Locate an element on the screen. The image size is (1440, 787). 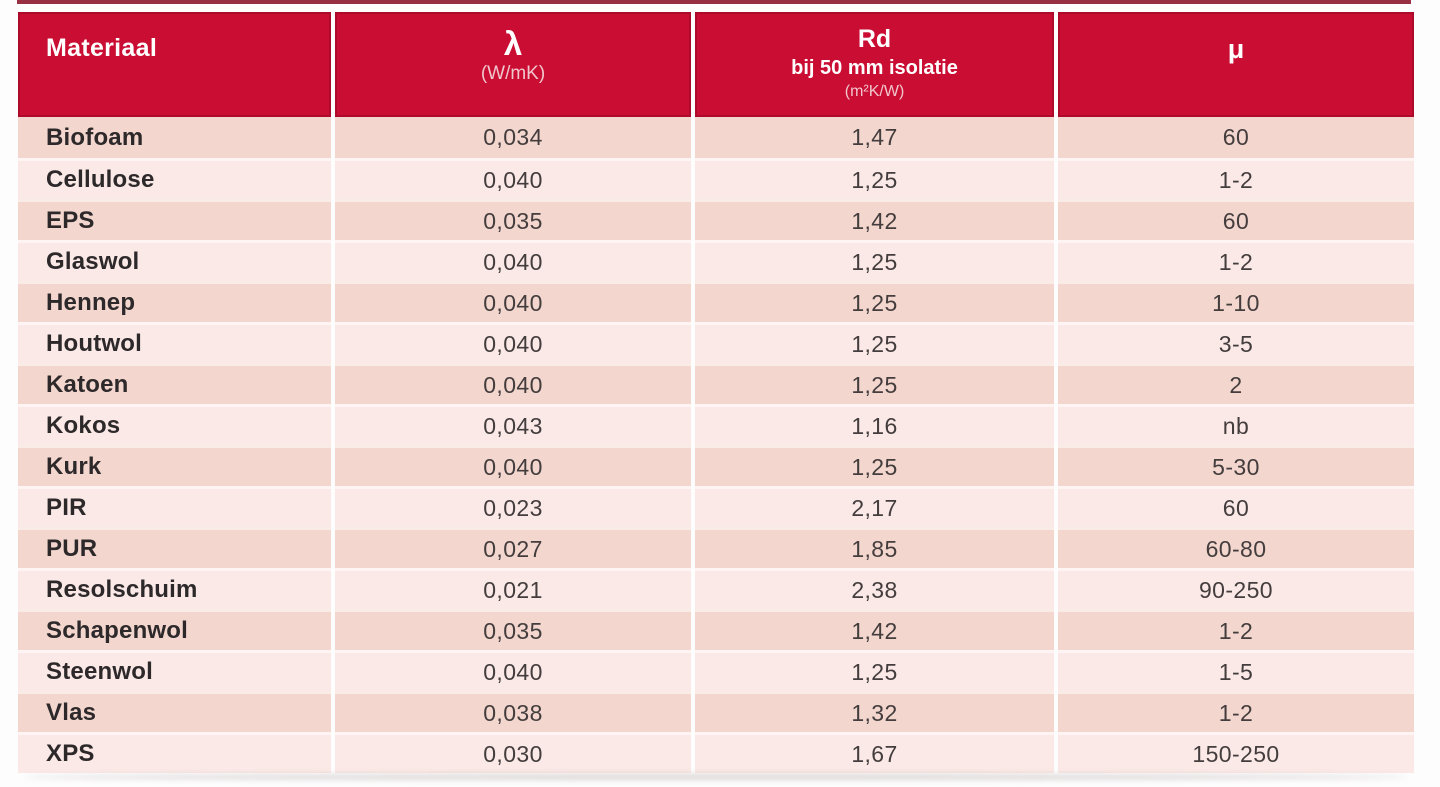
cell-lambda: 0,023 is located at coordinates (513, 506).